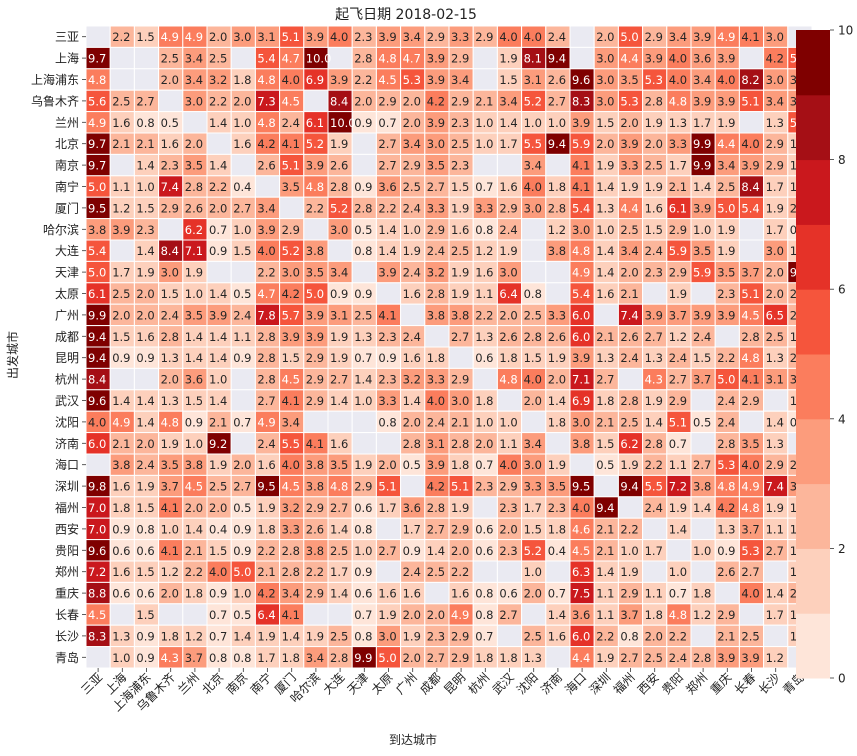 The height and width of the screenshot is (756, 857). Describe the element at coordinates (291, 315) in the screenshot. I see `cell-value-label: 5.7` at that location.